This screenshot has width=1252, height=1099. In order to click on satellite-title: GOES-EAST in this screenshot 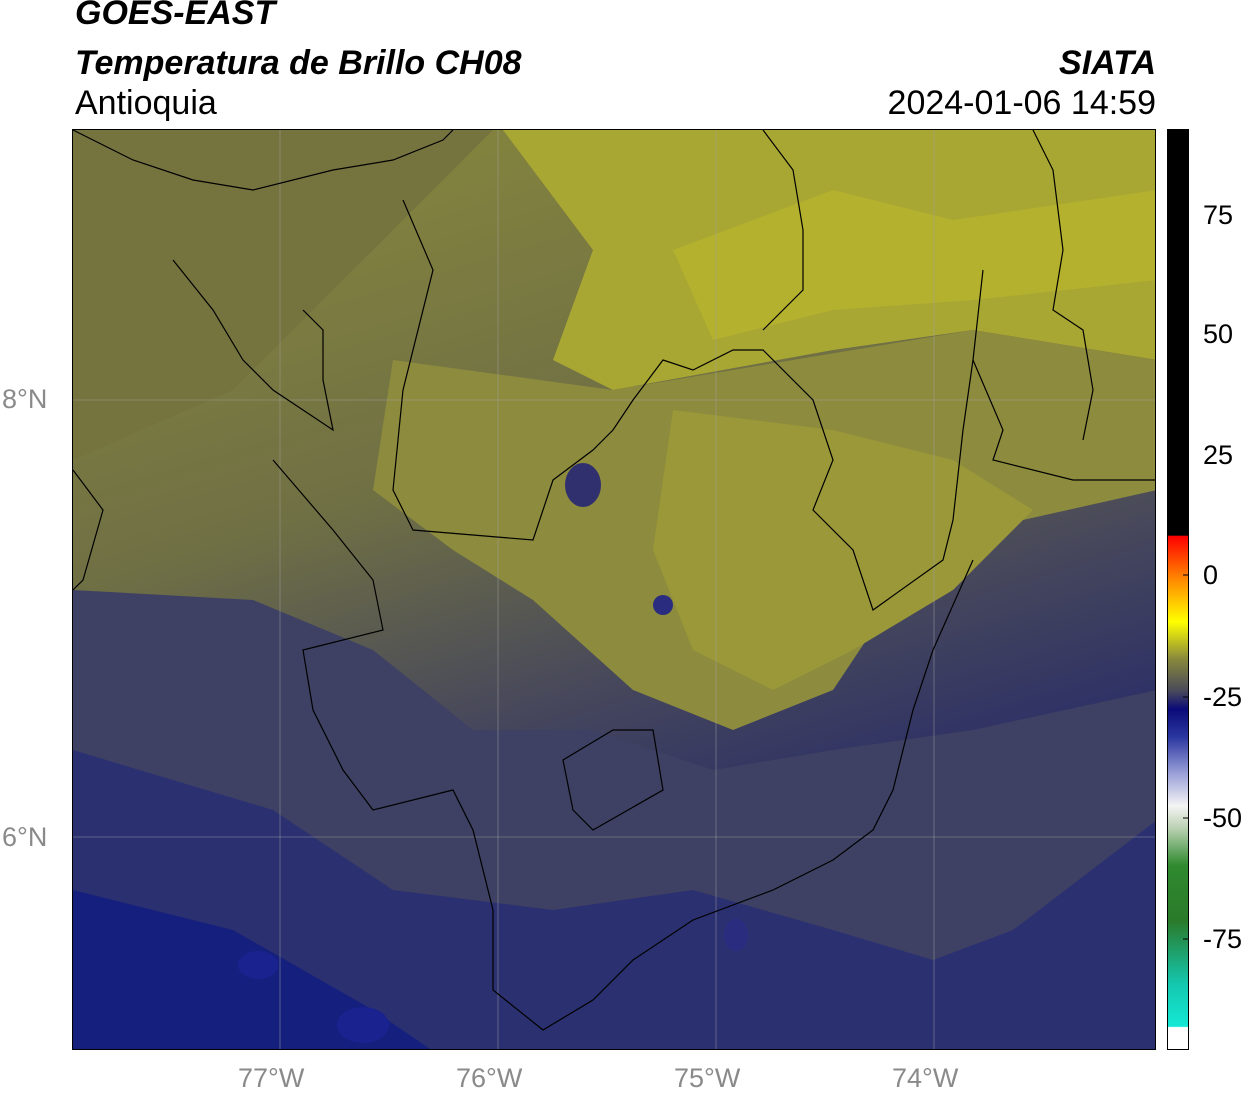, I will do `click(175, 16)`.